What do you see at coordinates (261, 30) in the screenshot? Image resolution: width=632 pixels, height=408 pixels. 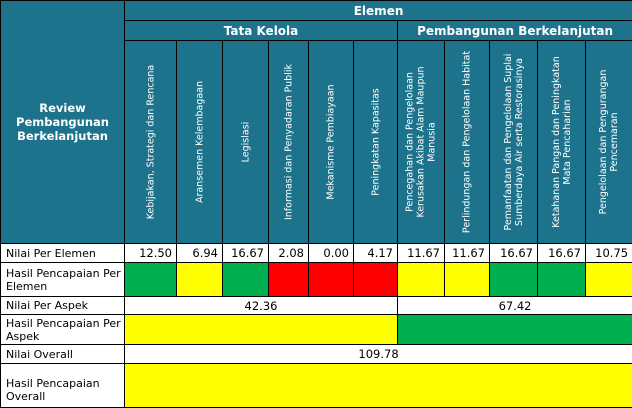 I see `aspect-header-tata-kelola: Tata Kelola` at bounding box center [261, 30].